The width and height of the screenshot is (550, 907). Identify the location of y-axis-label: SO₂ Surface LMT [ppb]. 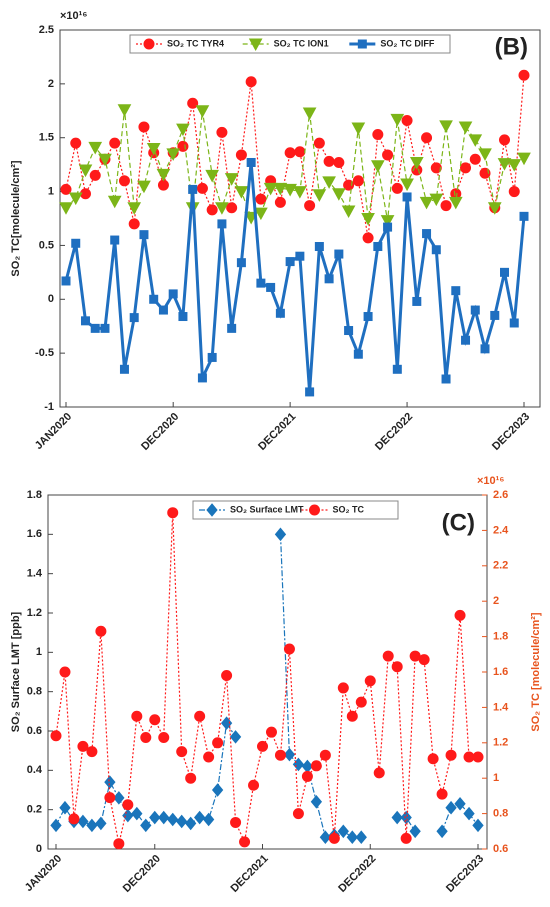
(16, 671).